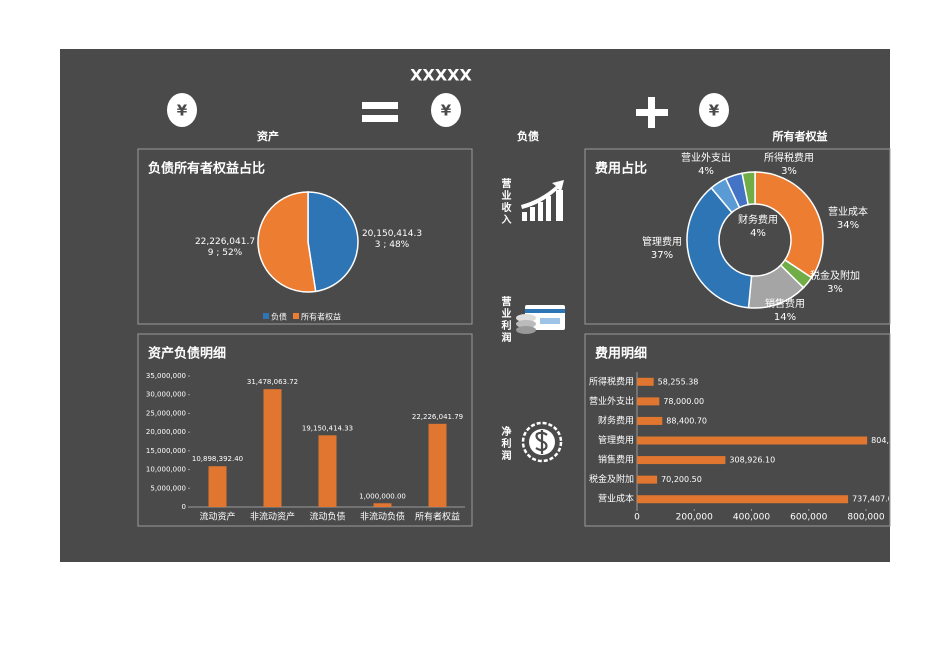 The width and height of the screenshot is (950, 672). I want to click on equation: ¥ ¥ ¥ 资产 负债 所有者权益, so click(497, 118).